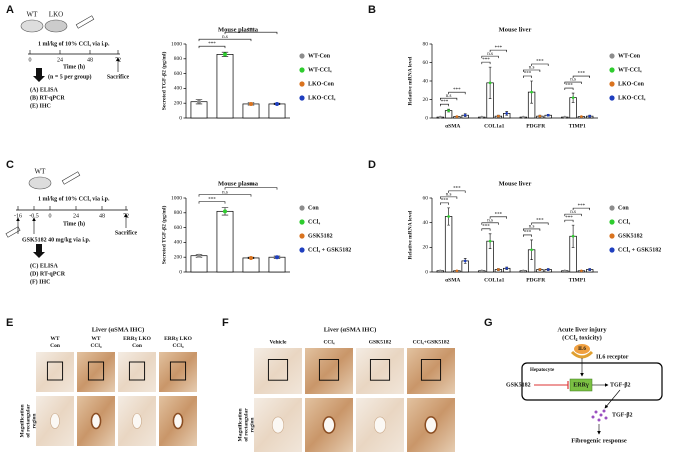 This screenshot has width=685, height=467. What do you see at coordinates (350, 329) in the screenshot?
I see `panel-title: Liver (αSMA IHC)` at bounding box center [350, 329].